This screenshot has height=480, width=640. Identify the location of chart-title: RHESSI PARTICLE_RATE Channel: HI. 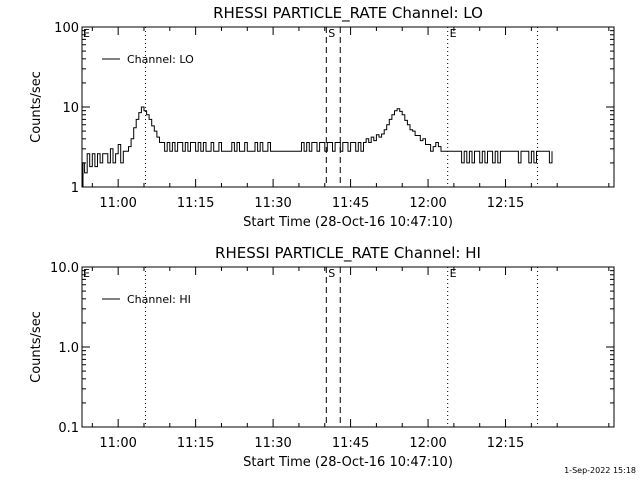
(348, 253).